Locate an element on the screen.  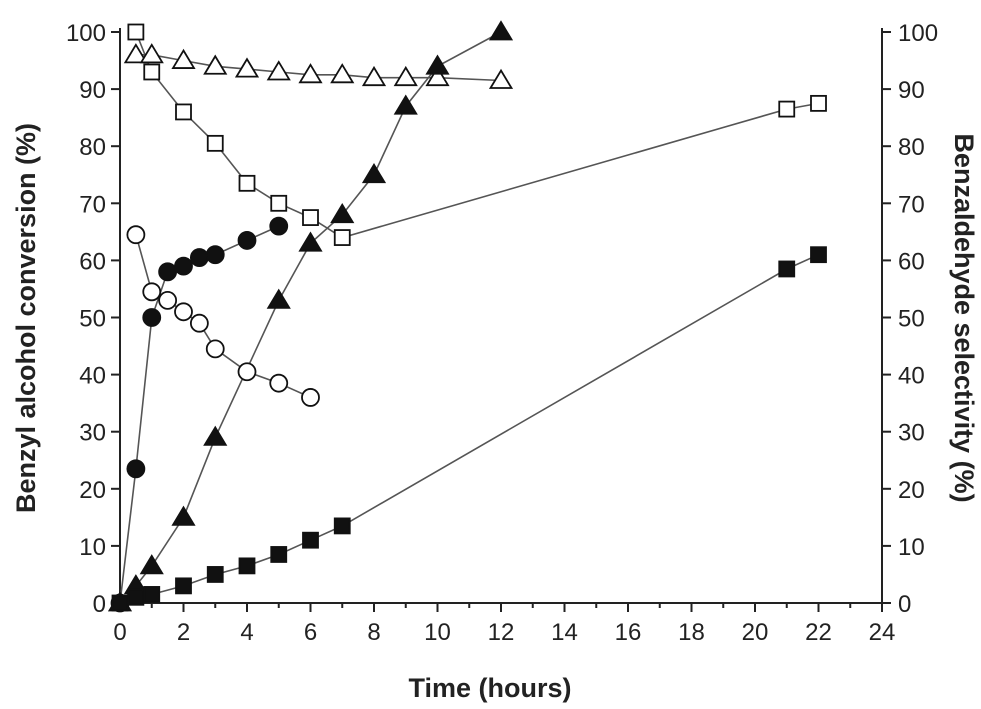
x-tick-label: 20 is located at coordinates (755, 632).